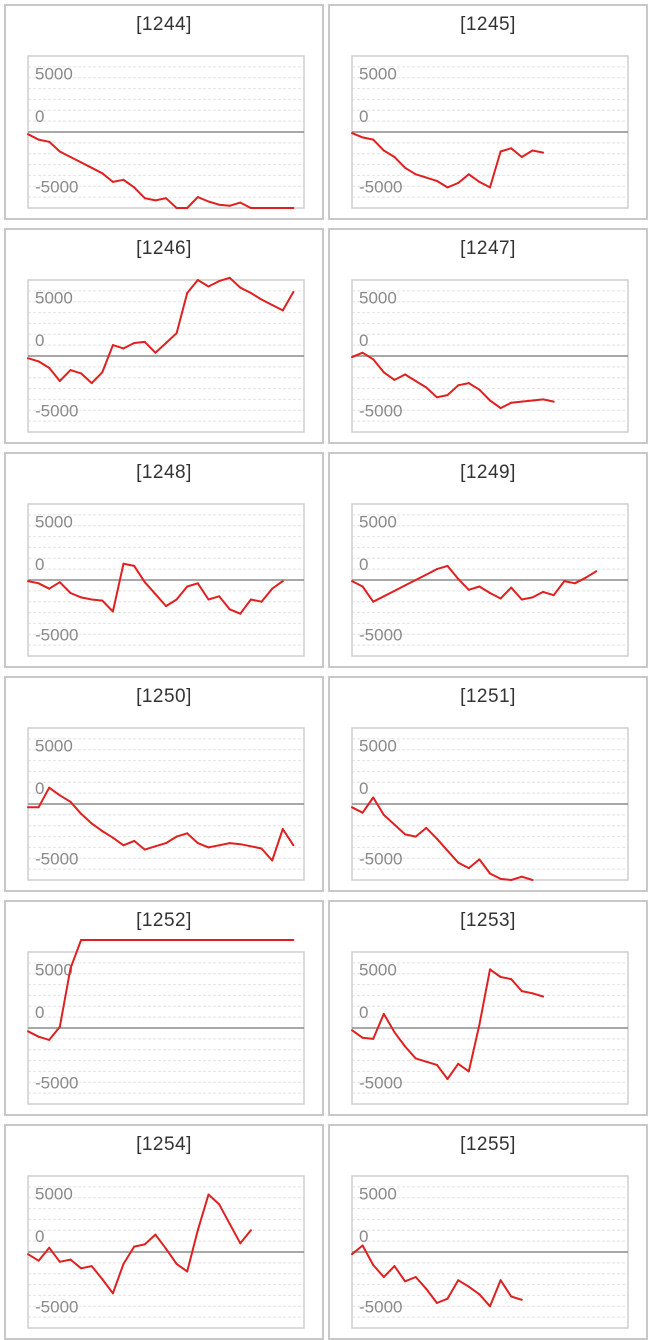  I want to click on chart-panel: [1251] 5000 0 -5000, so click(488, 784).